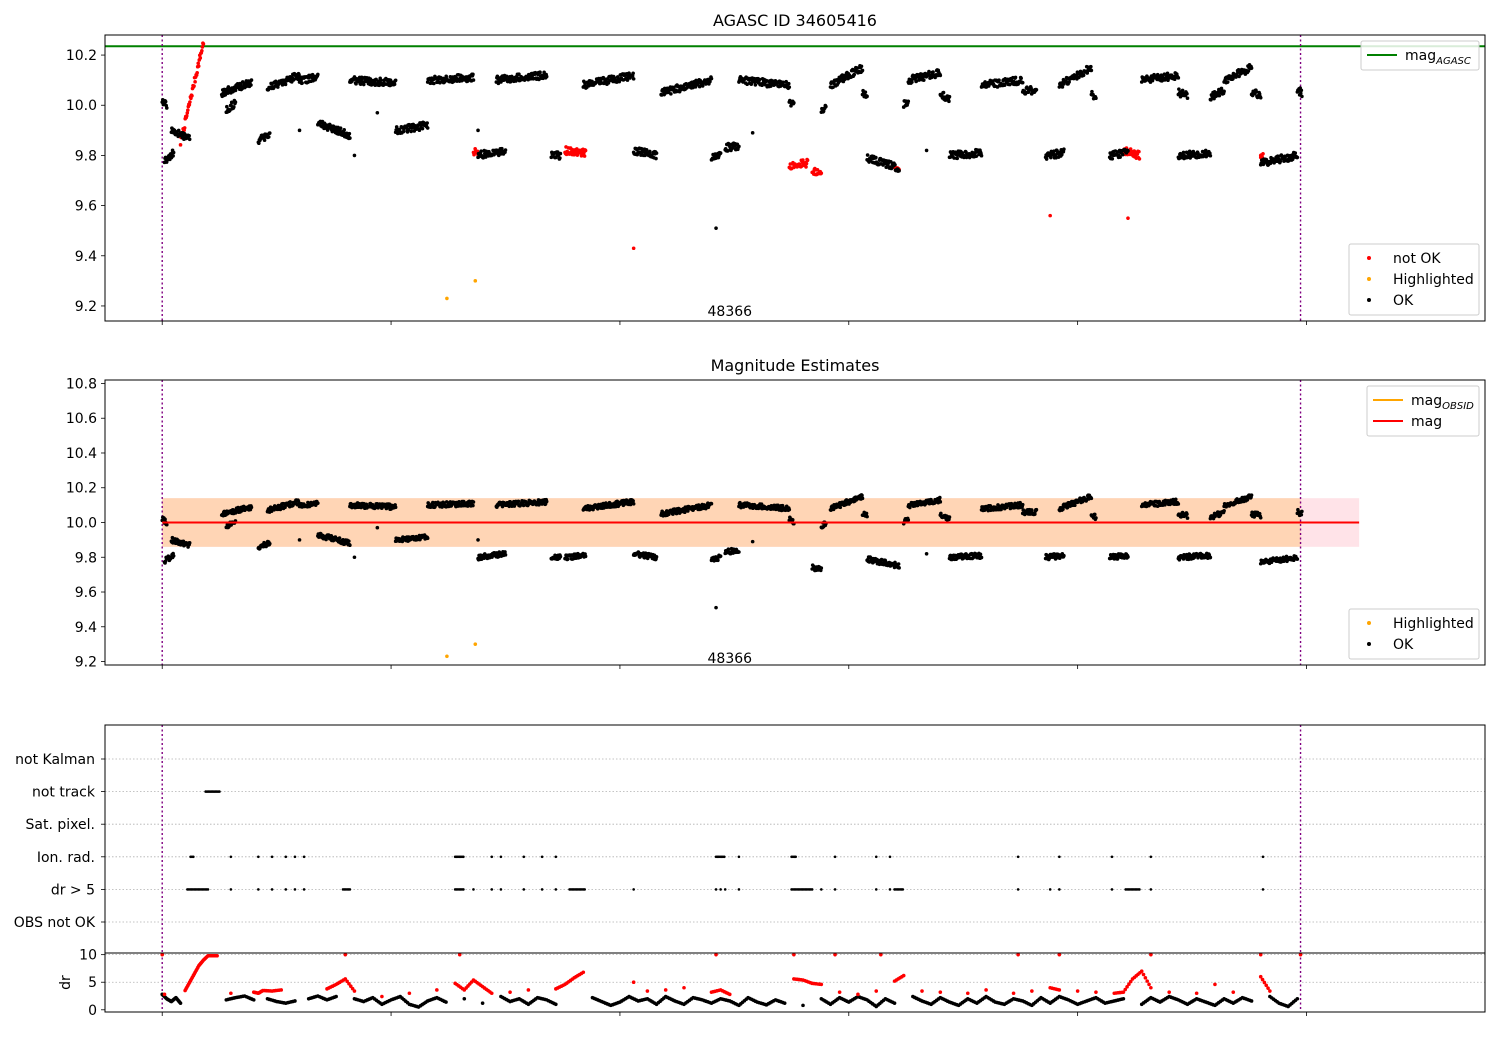 The image size is (1500, 1050). Describe the element at coordinates (1369, 279) in the screenshot. I see `agasc-legend-marker` at that location.